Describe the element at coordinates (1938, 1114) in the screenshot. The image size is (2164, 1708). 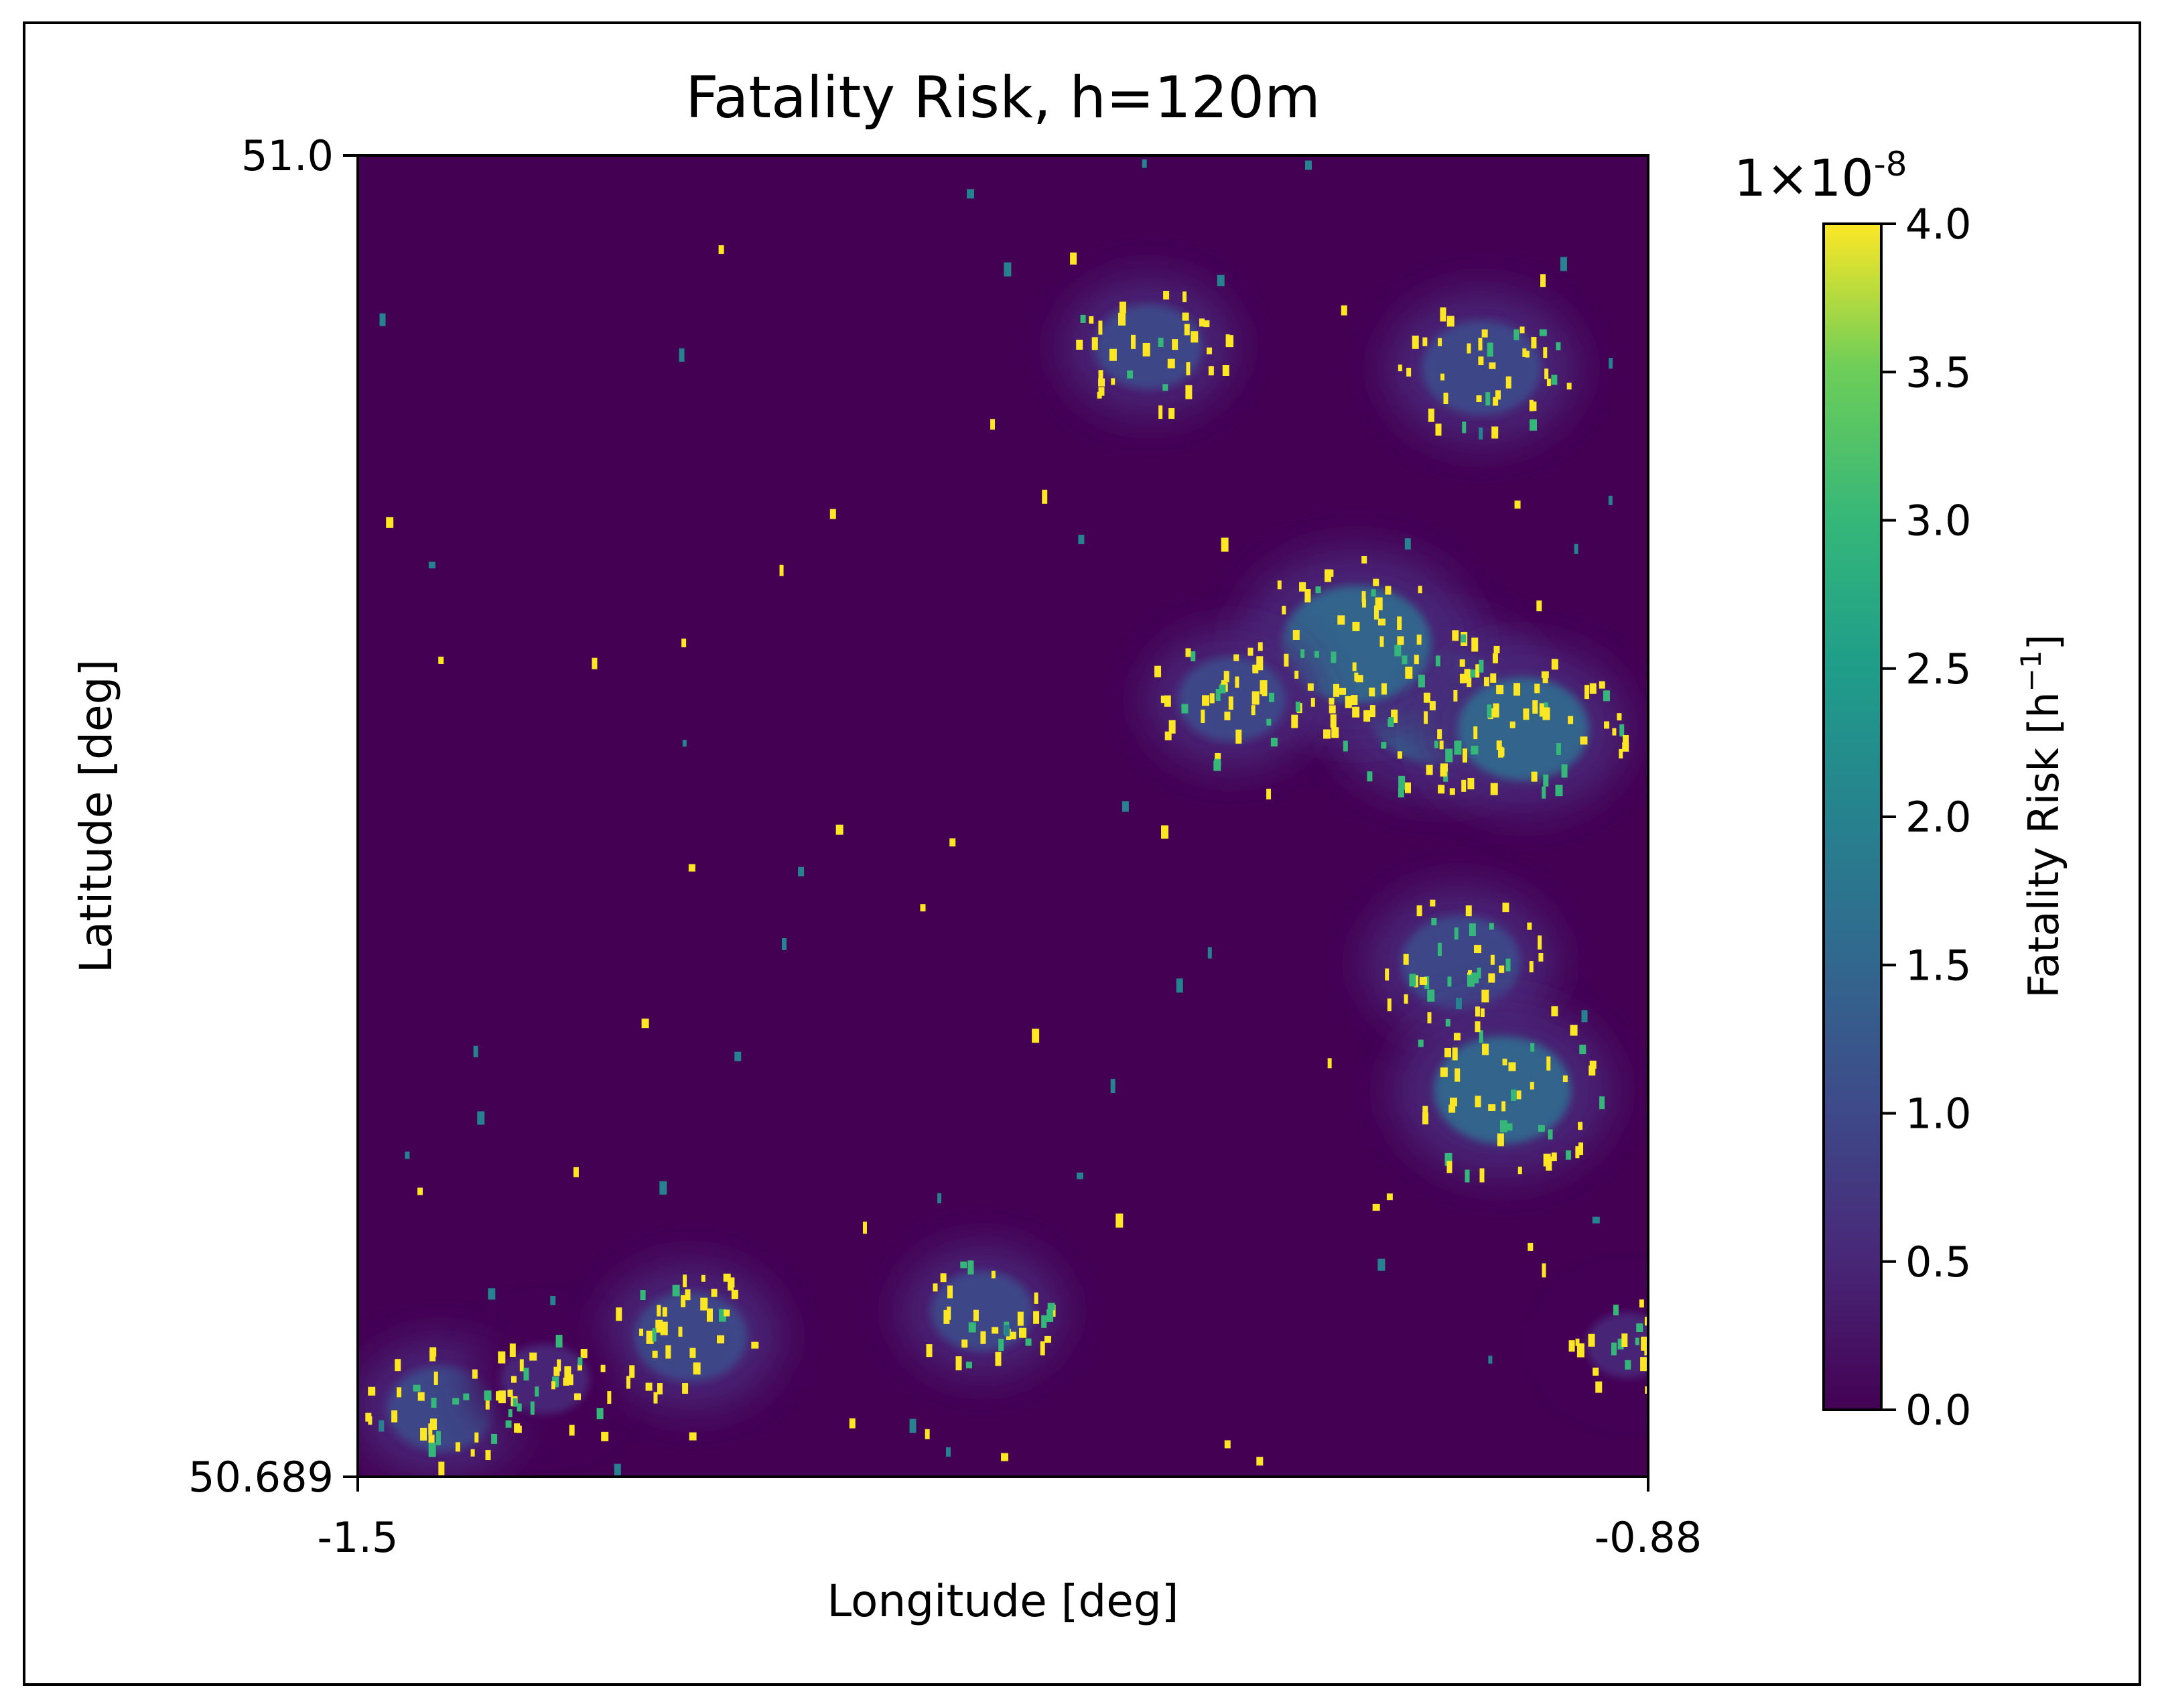
I see `colorbar-tick-label: 1.0` at that location.